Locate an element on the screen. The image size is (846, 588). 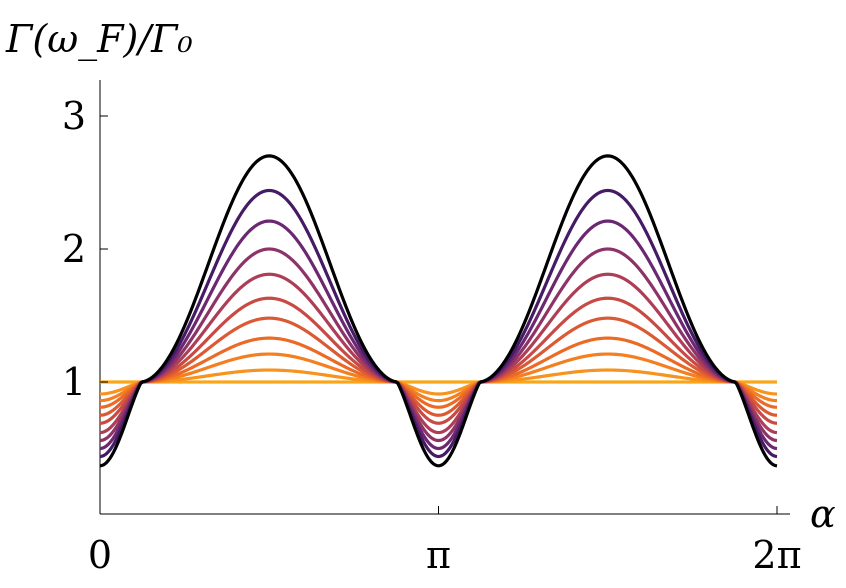
x-tick-label-0: 0 is located at coordinates (100, 555).